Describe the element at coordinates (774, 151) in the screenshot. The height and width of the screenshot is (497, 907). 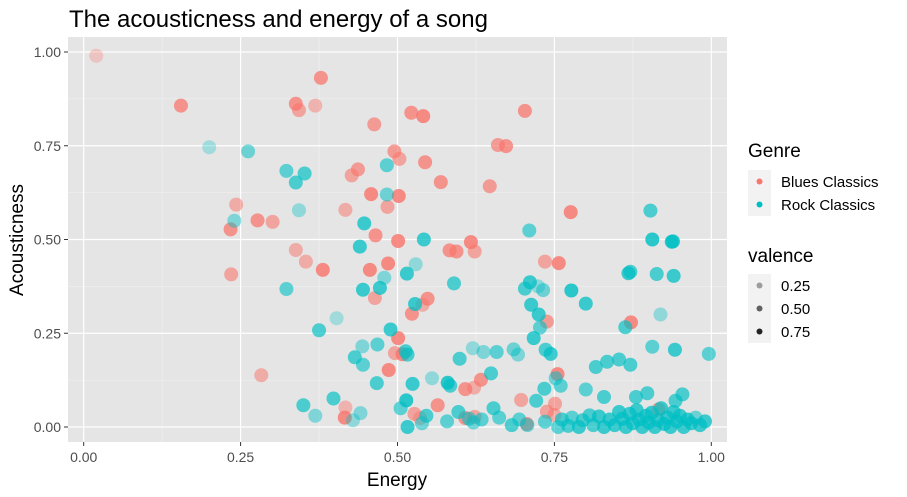
I see `legend-genre-title: Genre` at that location.